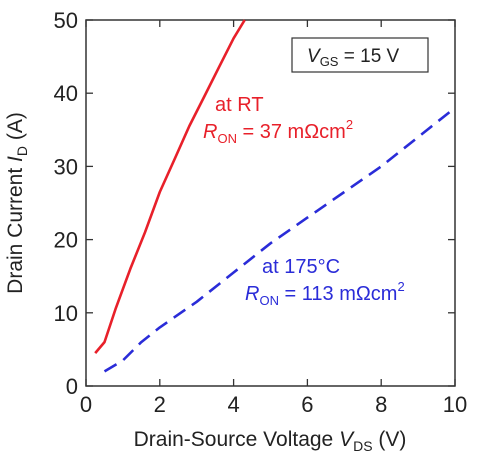 The image size is (484, 460). Describe the element at coordinates (270, 441) in the screenshot. I see `x-axis-label: Drain-Source Voltage VDS (V)` at that location.